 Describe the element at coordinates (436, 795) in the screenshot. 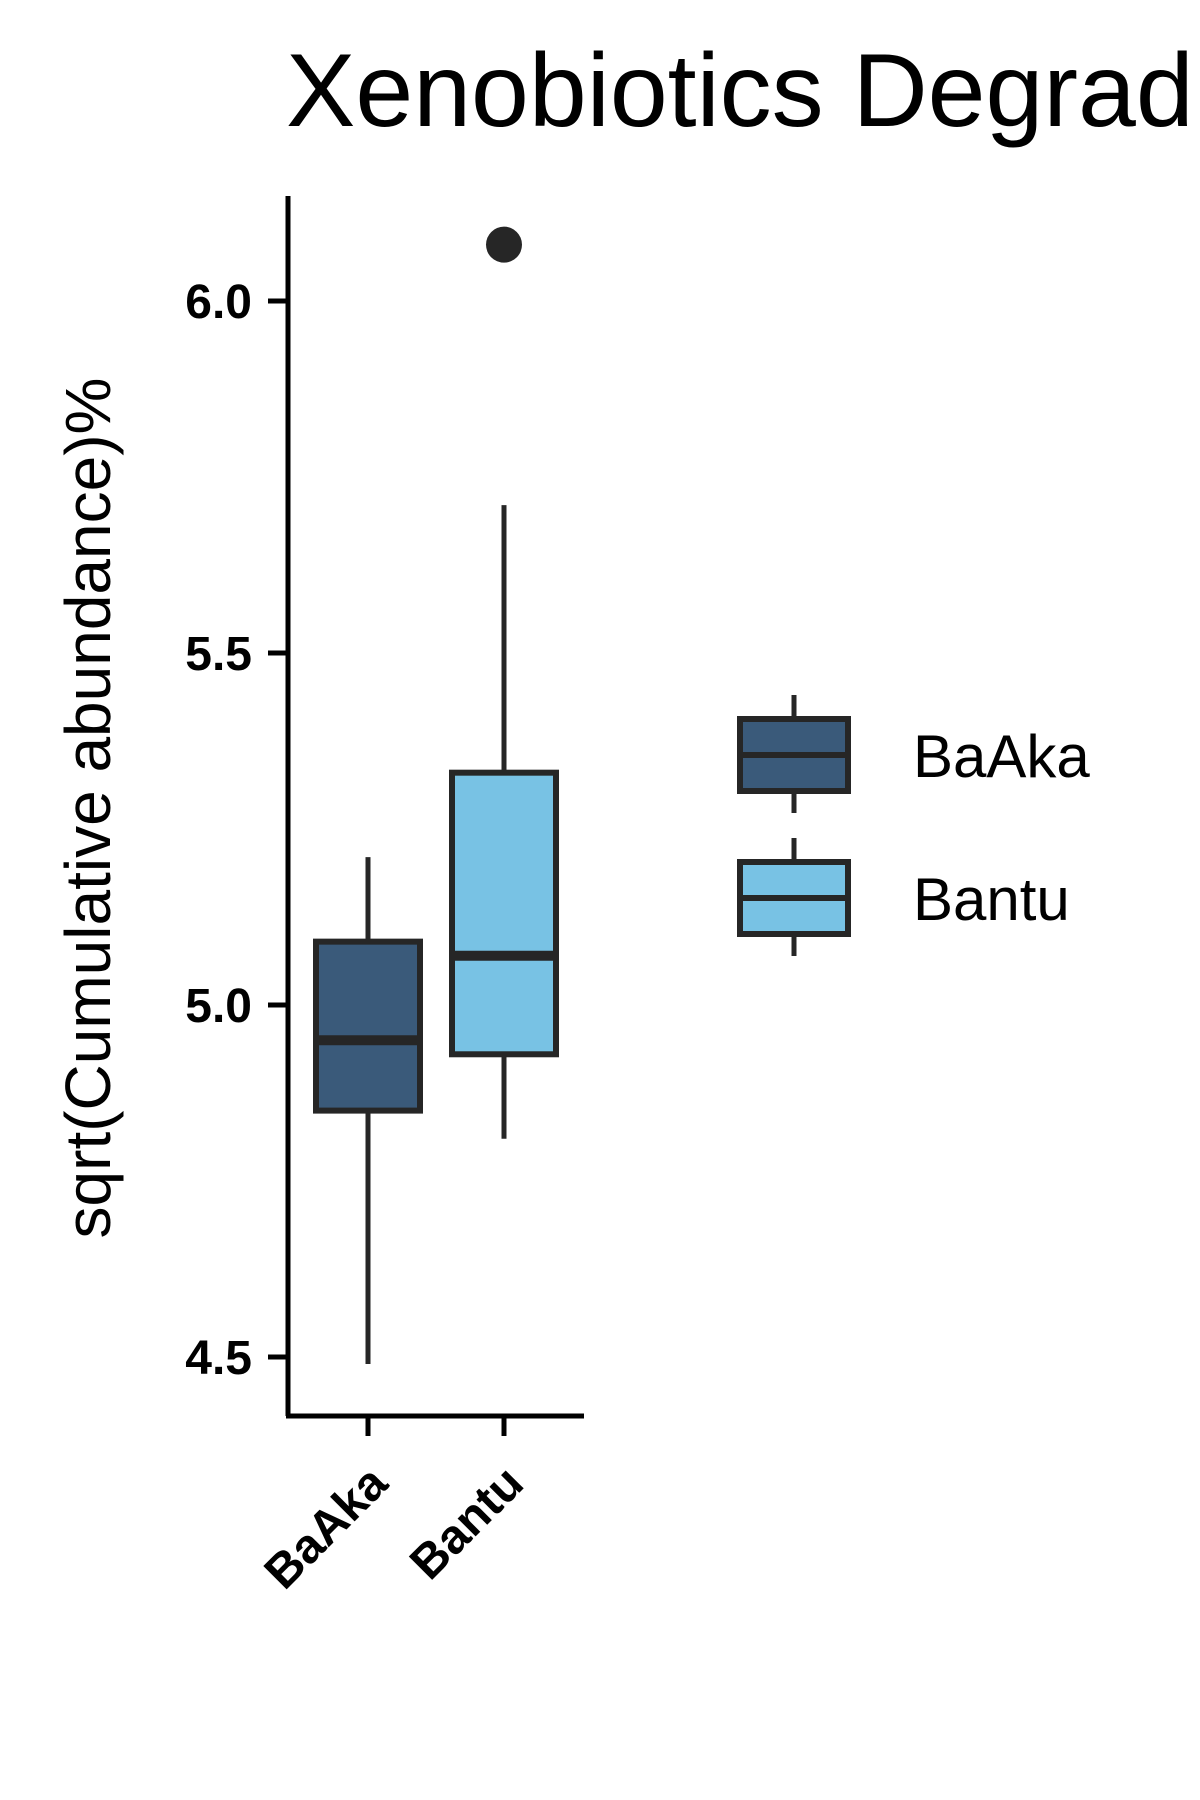

I see `boxplot-boxes` at that location.